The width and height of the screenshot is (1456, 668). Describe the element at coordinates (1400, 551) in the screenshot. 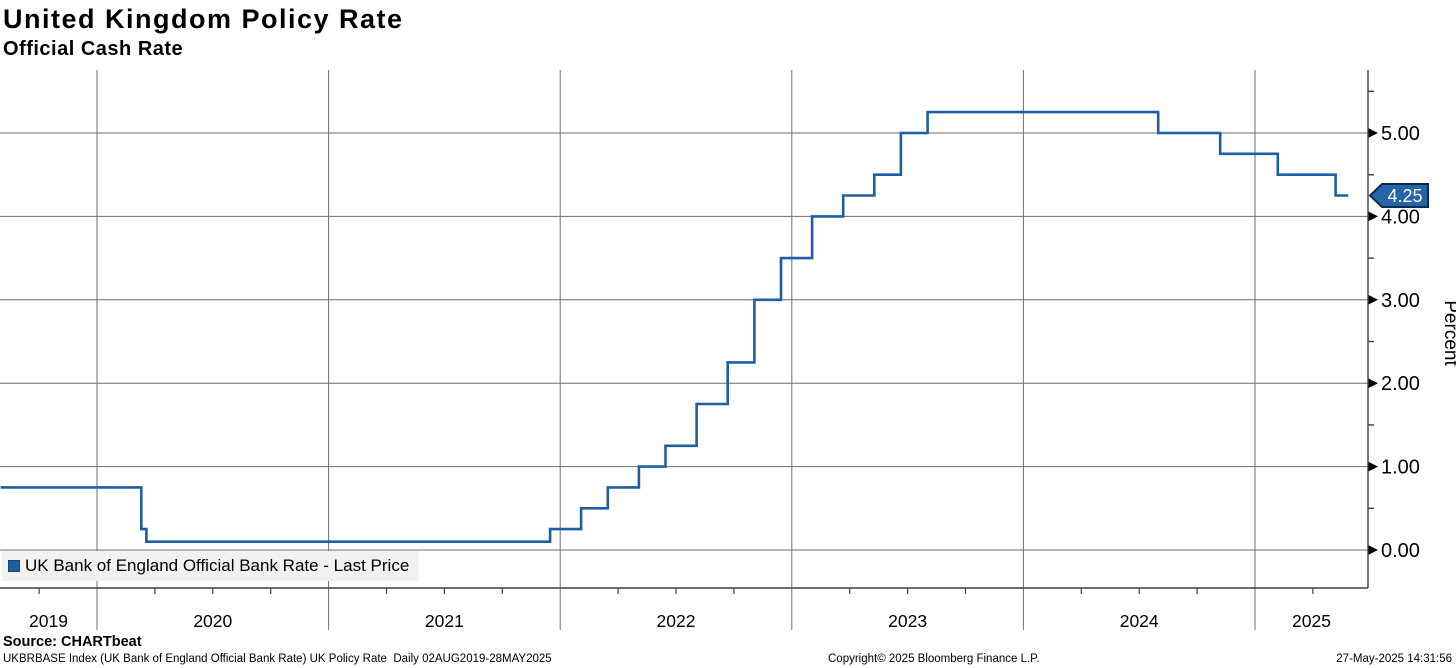

I see `y-tick-label: 0.00` at that location.